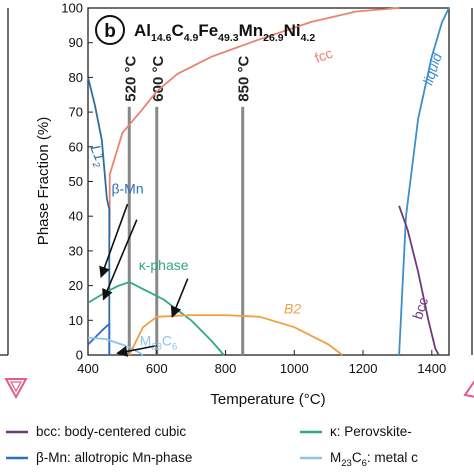  I want to click on legend-label: bcc: body-centered cubic, so click(111, 431).